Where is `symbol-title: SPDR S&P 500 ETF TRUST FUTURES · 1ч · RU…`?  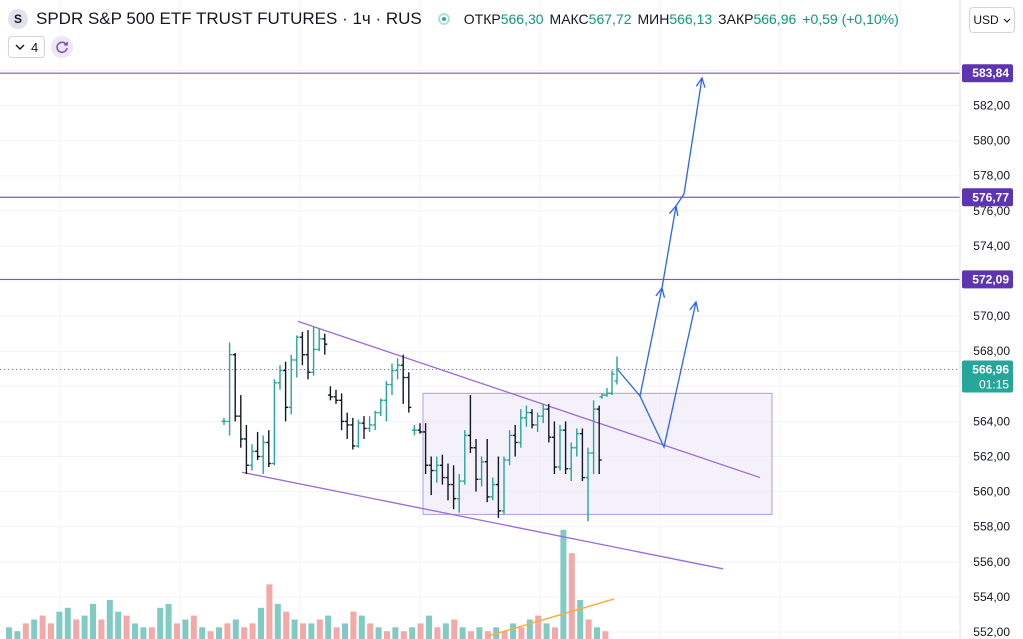
symbol-title: SPDR S&P 500 ETF TRUST FUTURES · 1ч · RU… is located at coordinates (229, 18).